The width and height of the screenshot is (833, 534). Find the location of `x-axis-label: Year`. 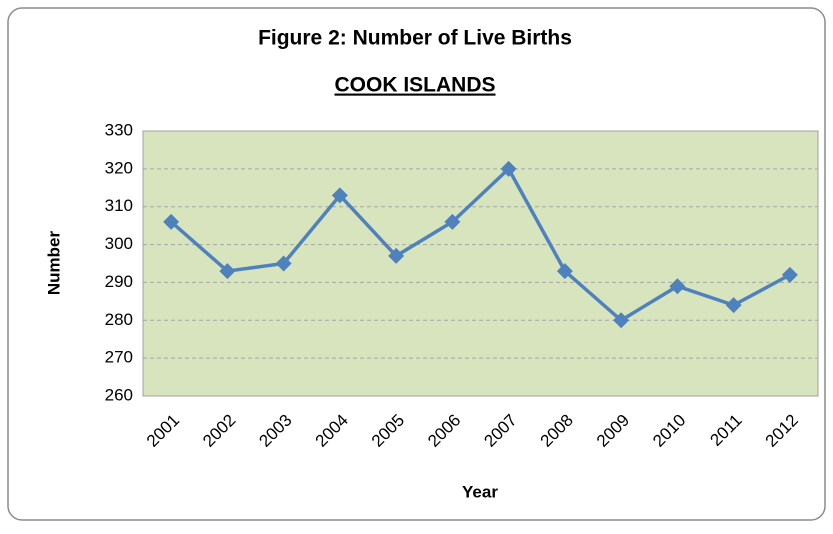

x-axis-label: Year is located at coordinates (480, 491).